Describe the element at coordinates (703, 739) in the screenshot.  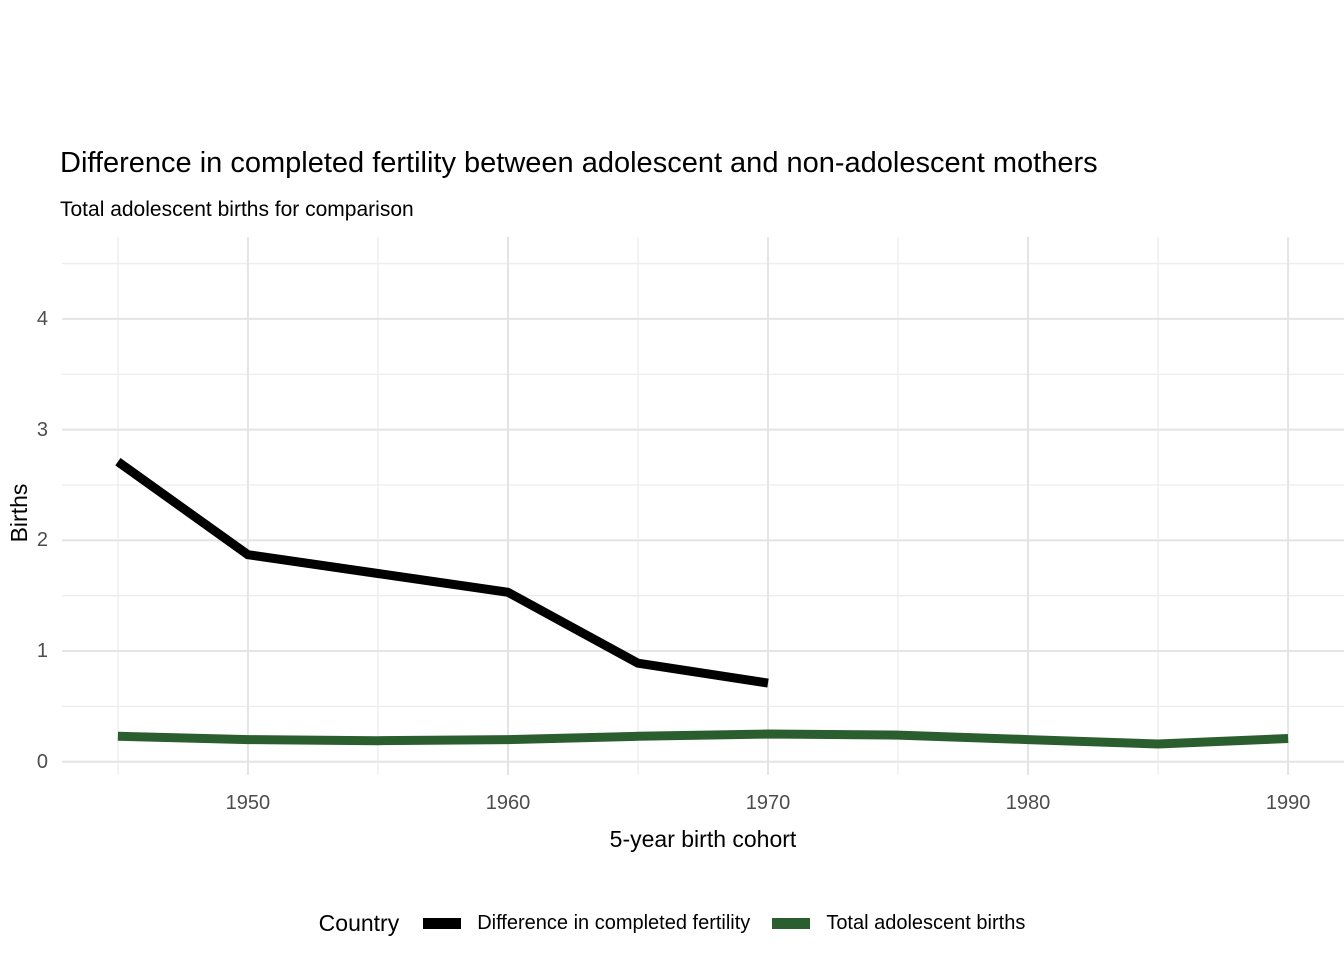
I see `series-line-total-adolescent-births` at that location.